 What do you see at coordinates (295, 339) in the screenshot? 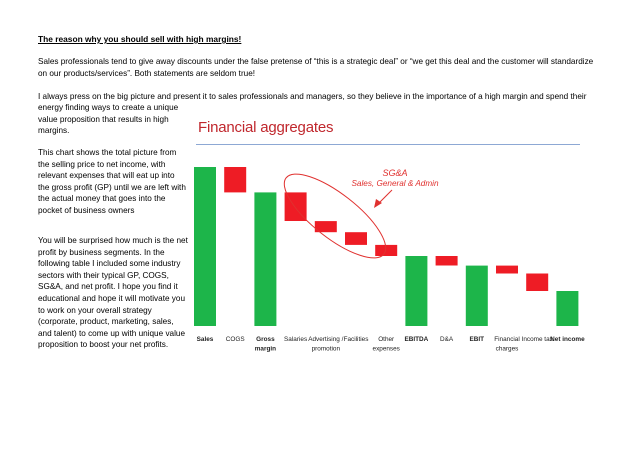
I see `category-label-salaries: Salaries` at bounding box center [295, 339].